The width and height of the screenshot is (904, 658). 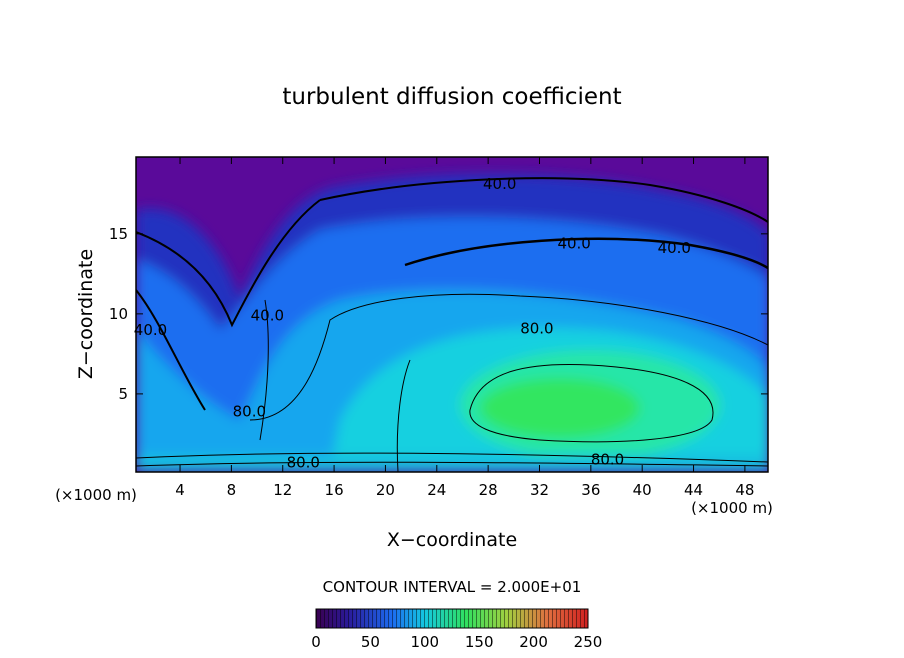 What do you see at coordinates (86, 314) in the screenshot?
I see `y-axis-title: Z−coordinate` at bounding box center [86, 314].